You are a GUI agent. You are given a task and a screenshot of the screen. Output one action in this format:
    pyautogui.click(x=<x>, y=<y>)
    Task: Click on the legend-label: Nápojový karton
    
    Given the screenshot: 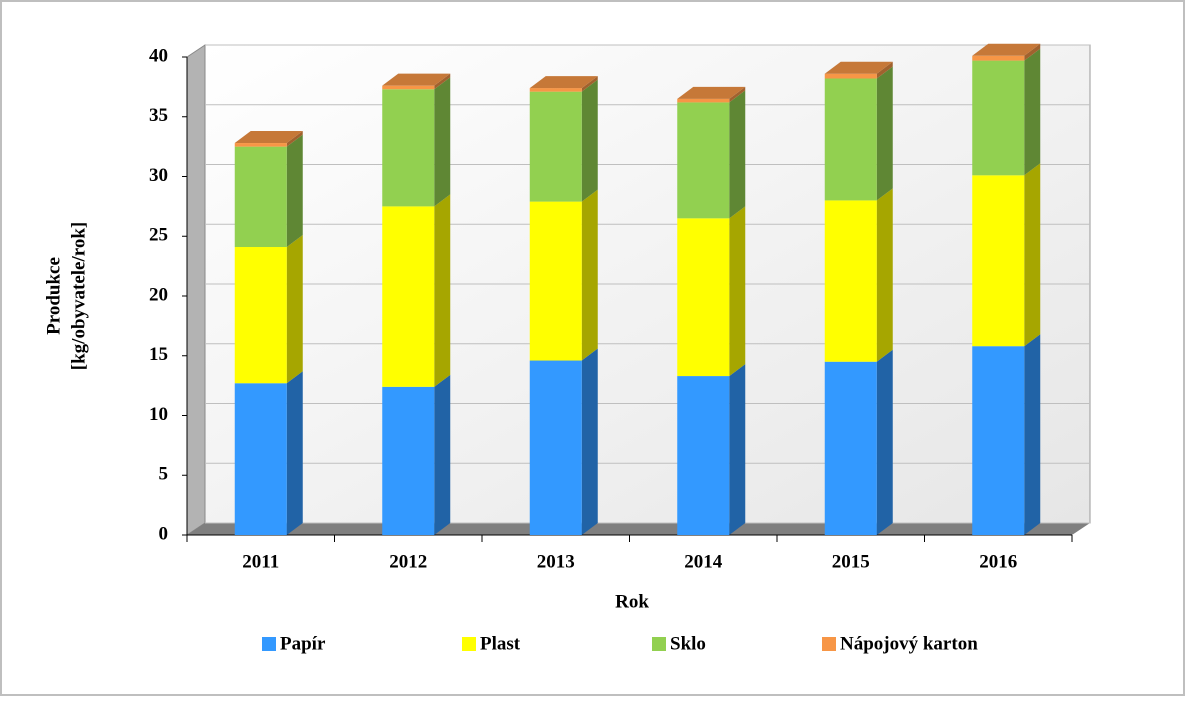 What is the action you would take?
    pyautogui.click(x=909, y=643)
    